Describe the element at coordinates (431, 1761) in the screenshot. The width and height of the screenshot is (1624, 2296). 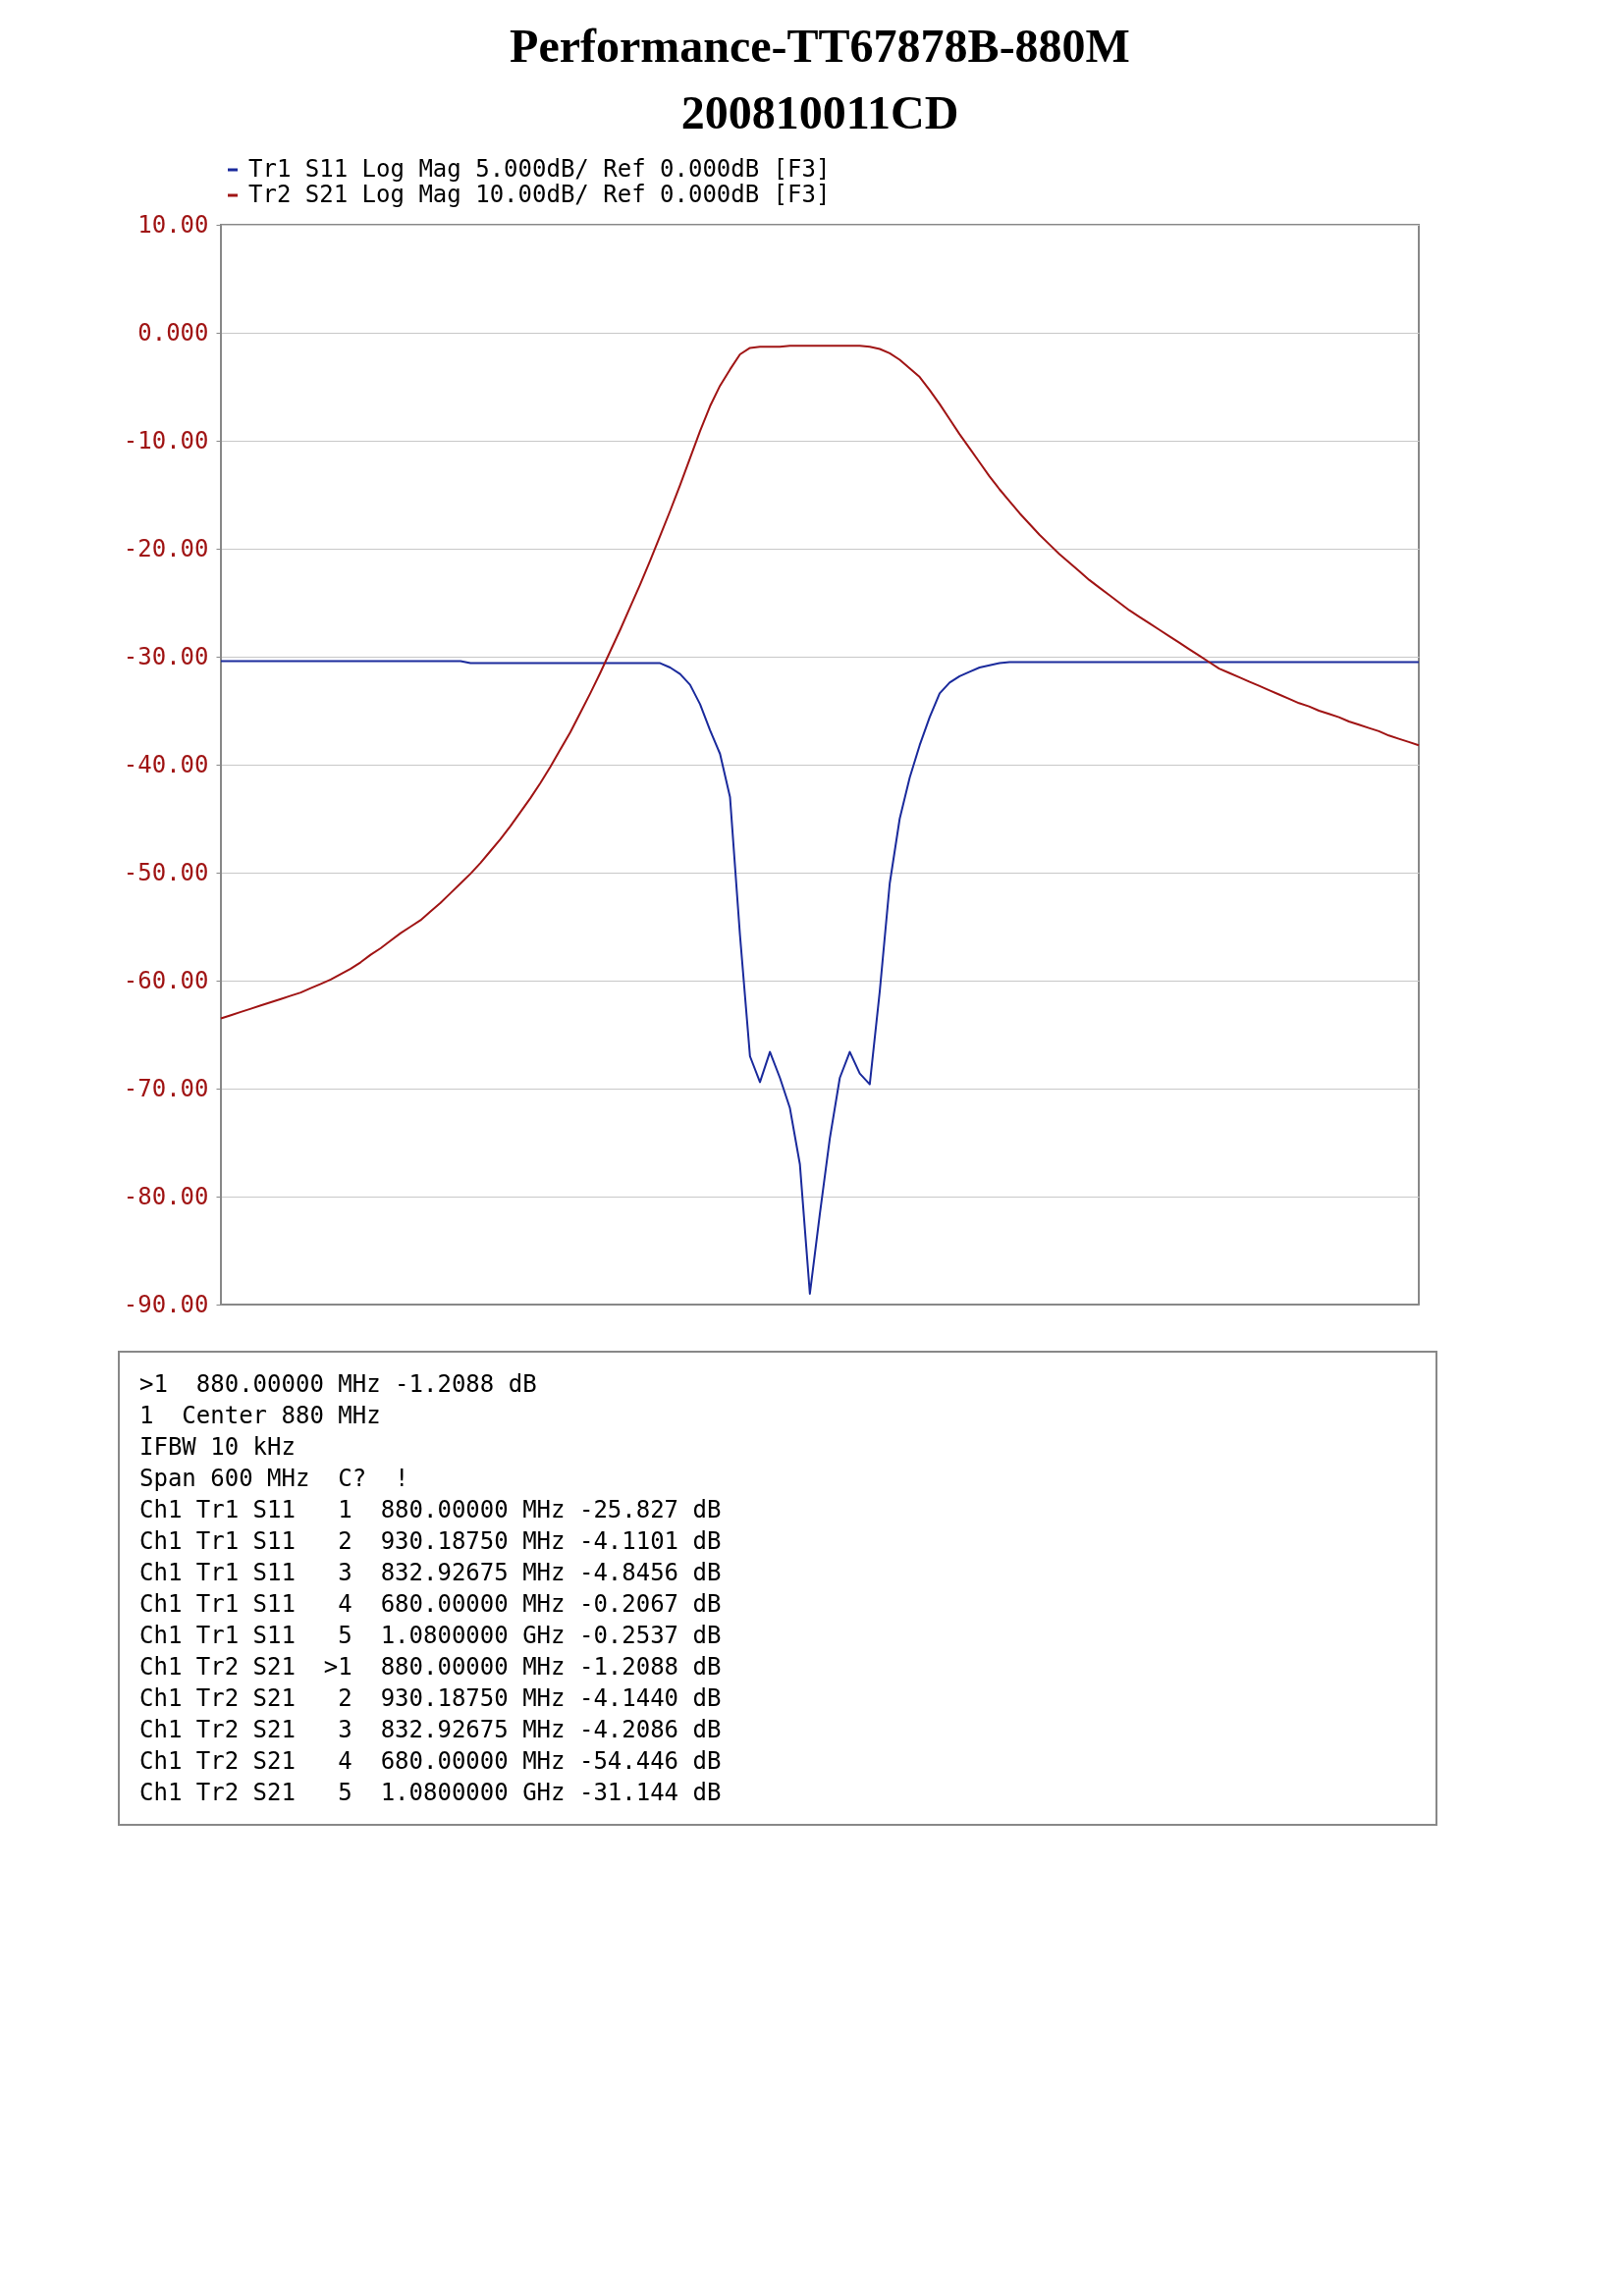
I see `text: Ch1 Tr2 S21 4 680.00000 MHz -54.446 dB` at that location.